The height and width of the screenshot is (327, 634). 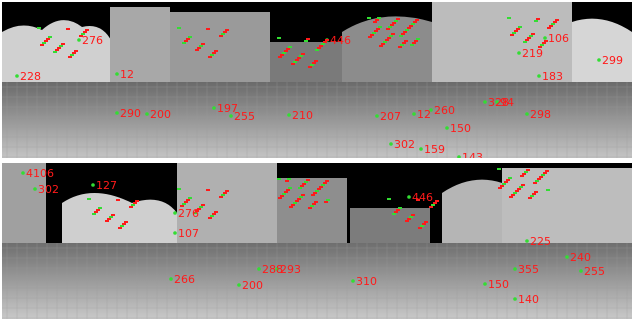 What do you see at coordinates (532, 53) in the screenshot?
I see `feature-label: 219` at bounding box center [532, 53].